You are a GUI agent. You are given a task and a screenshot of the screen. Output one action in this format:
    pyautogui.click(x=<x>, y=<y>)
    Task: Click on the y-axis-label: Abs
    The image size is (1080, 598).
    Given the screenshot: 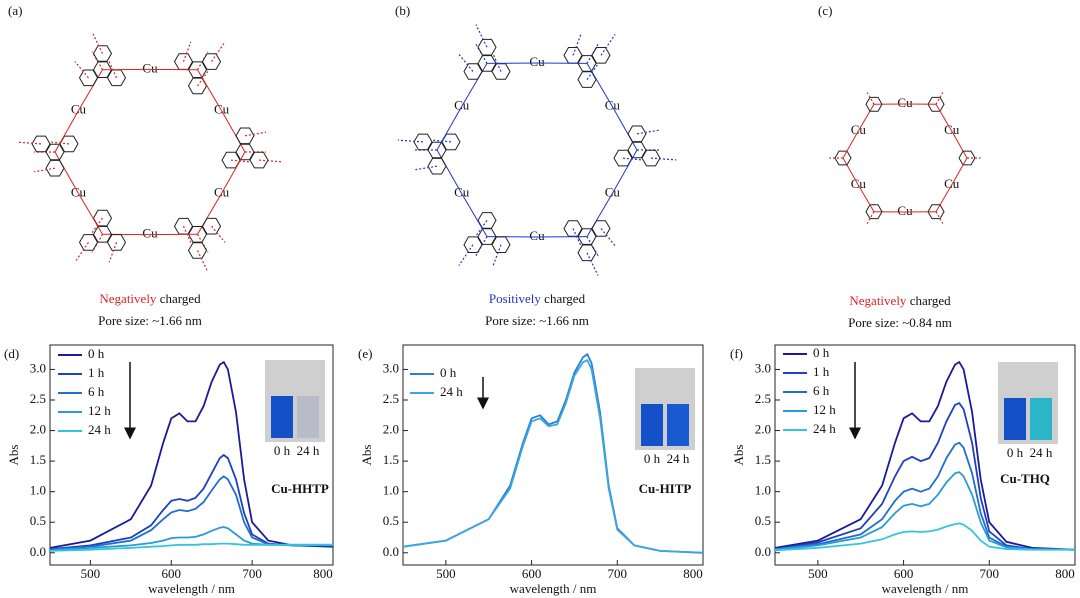 What is the action you would take?
    pyautogui.click(x=366, y=455)
    